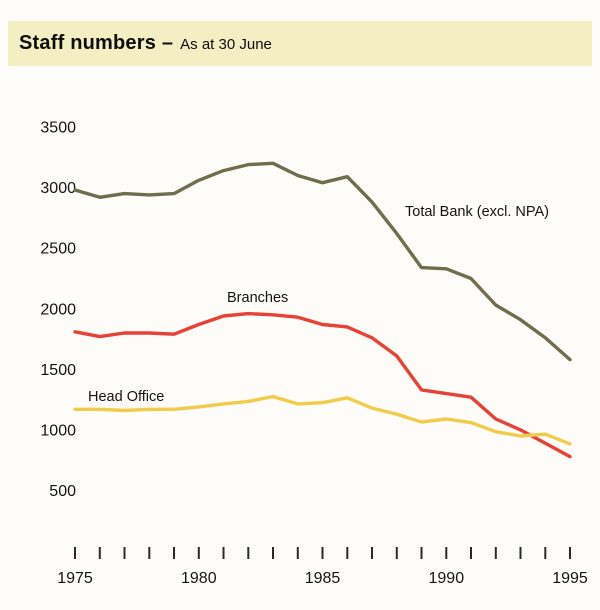  What do you see at coordinates (477, 212) in the screenshot?
I see `series-label-total-bank: Total Bank (excl. NPA)` at bounding box center [477, 212].